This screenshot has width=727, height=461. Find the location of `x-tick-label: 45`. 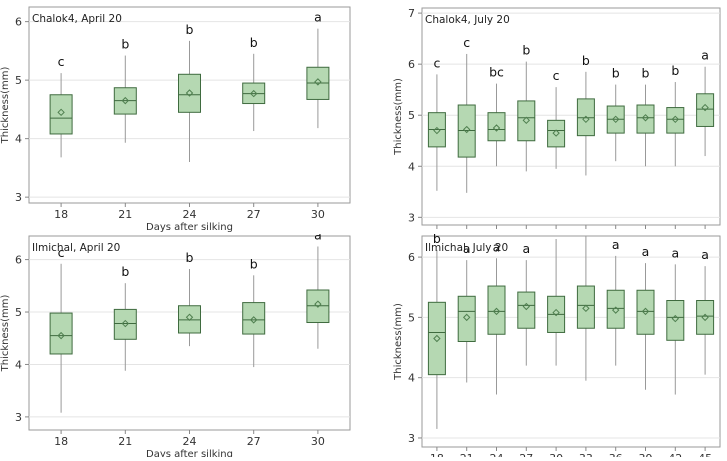

x-tick-label: 45 is located at coordinates (705, 454).